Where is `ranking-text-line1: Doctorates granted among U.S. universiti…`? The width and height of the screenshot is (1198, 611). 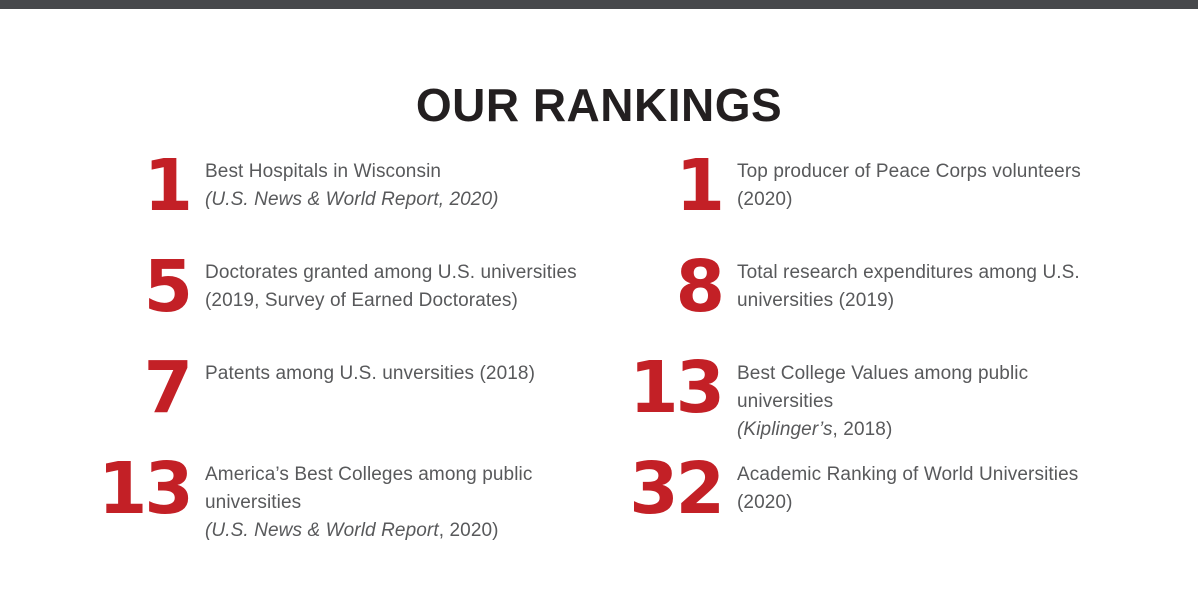
ranking-text-line1: Doctorates granted among U.S. universiti… is located at coordinates (391, 272).